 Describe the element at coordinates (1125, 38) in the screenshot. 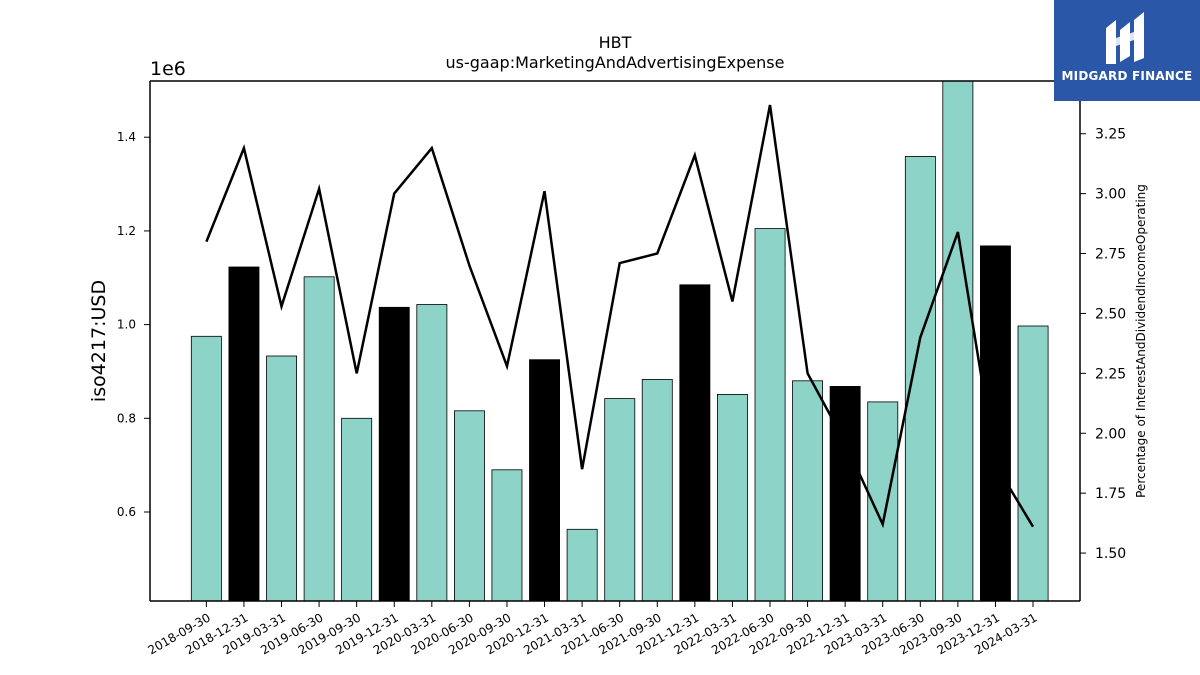

I see `midgard-finance-logo-icon` at that location.